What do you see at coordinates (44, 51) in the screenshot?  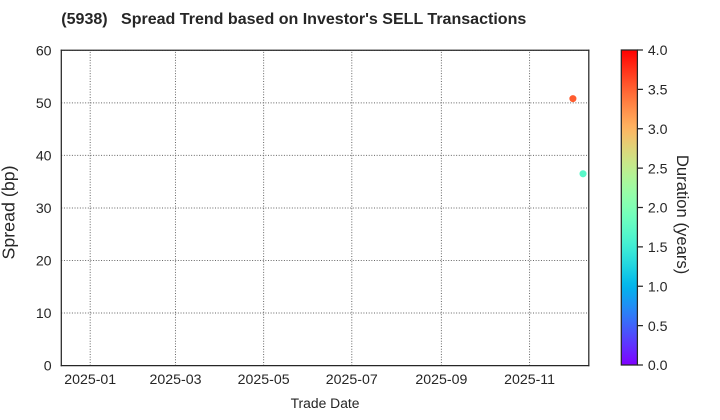 I see `svg-text: 60` at bounding box center [44, 51].